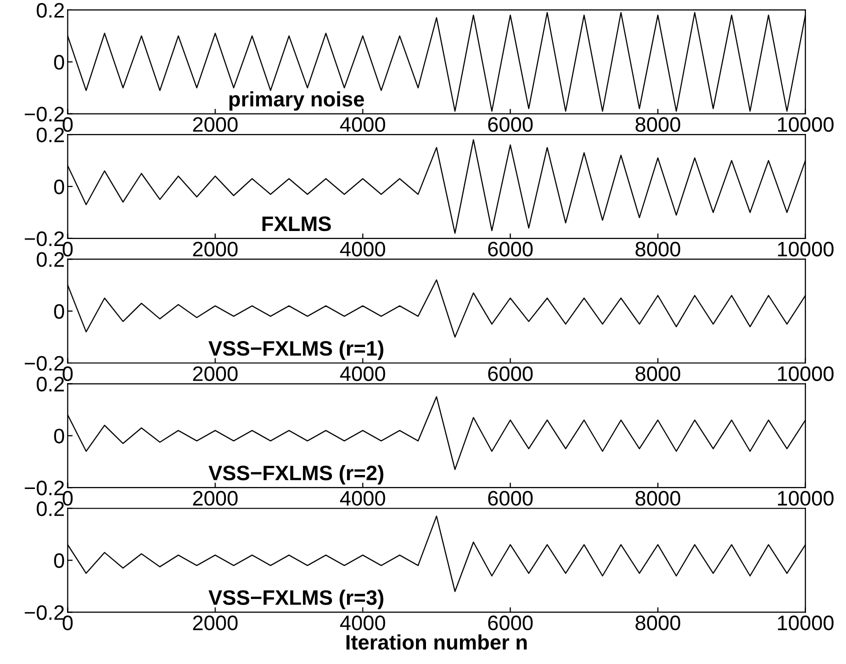 This screenshot has width=846, height=664. What do you see at coordinates (296, 350) in the screenshot?
I see `annotation: VSS−FXLMS (r=1)` at bounding box center [296, 350].